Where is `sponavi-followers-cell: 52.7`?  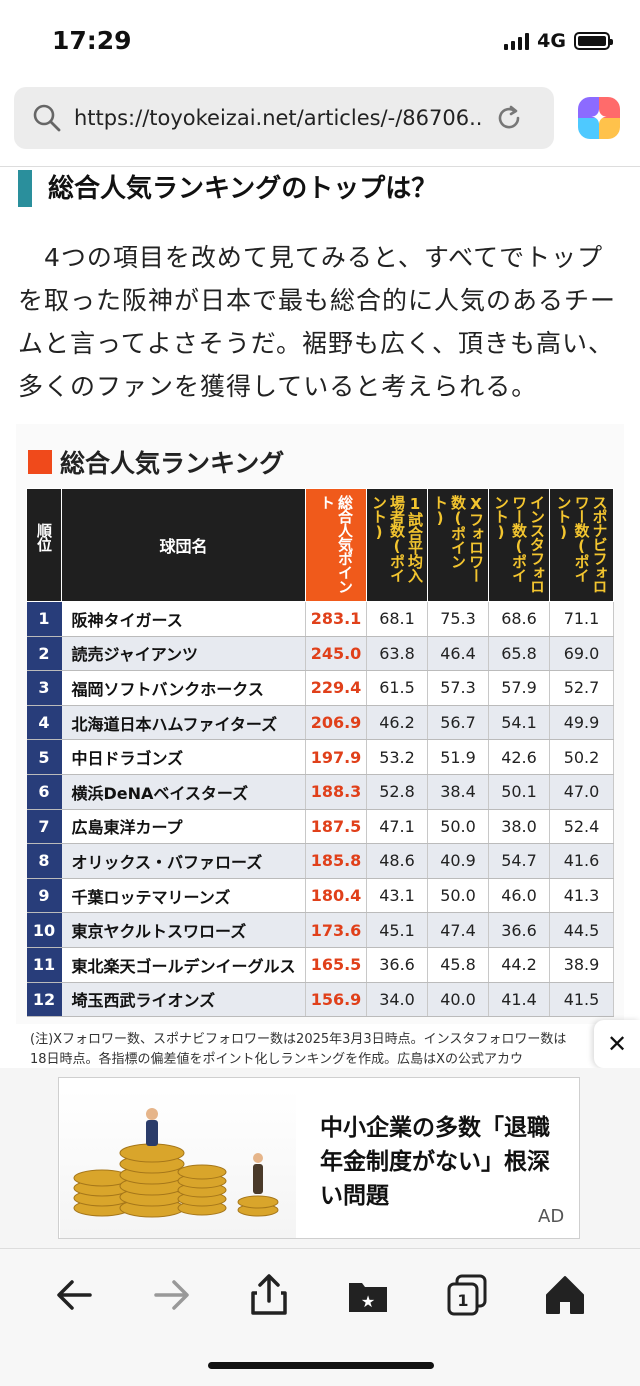 sponavi-followers-cell: 52.7 is located at coordinates (581, 688).